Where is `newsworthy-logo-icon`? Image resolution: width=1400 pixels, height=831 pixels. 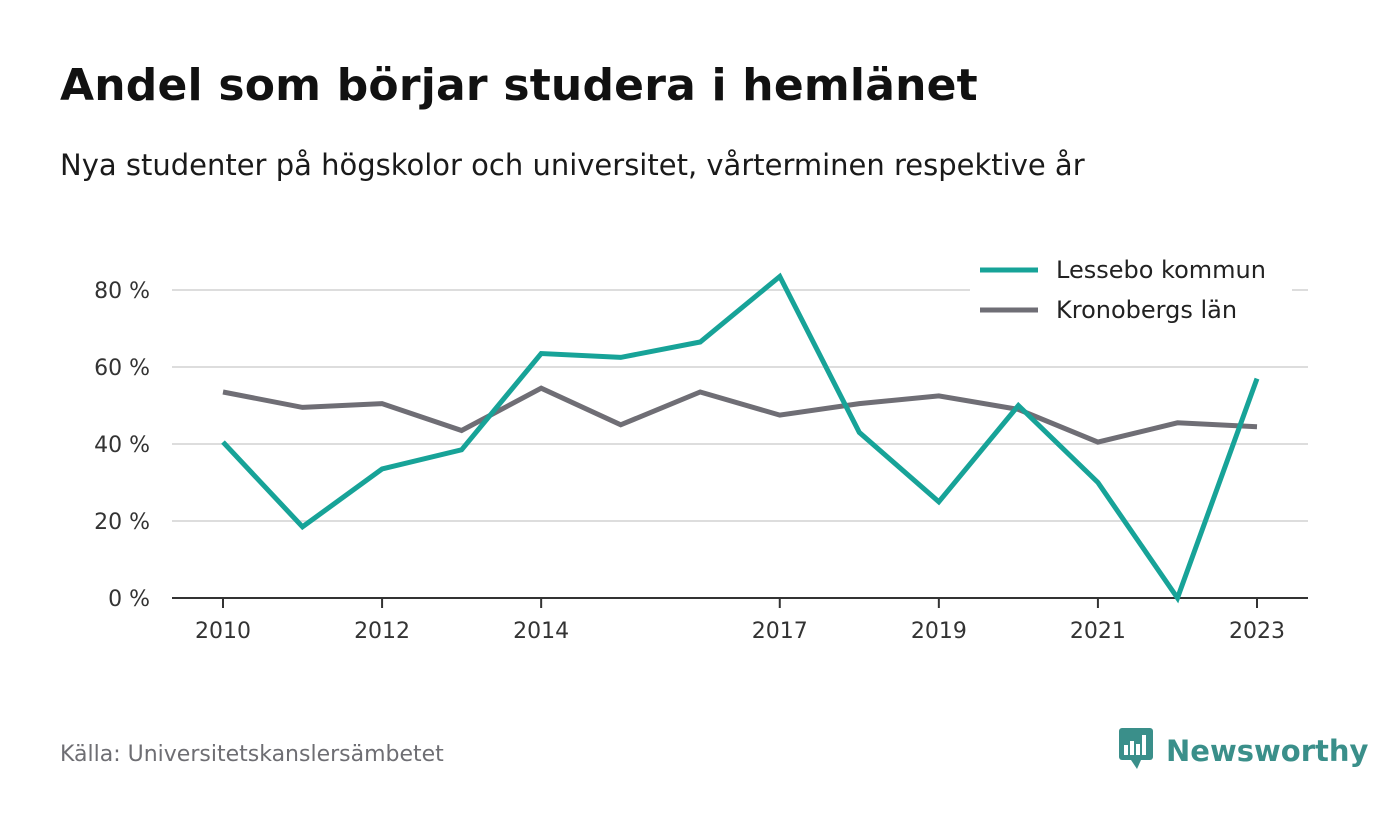 newsworthy-logo-icon is located at coordinates (1137, 751).